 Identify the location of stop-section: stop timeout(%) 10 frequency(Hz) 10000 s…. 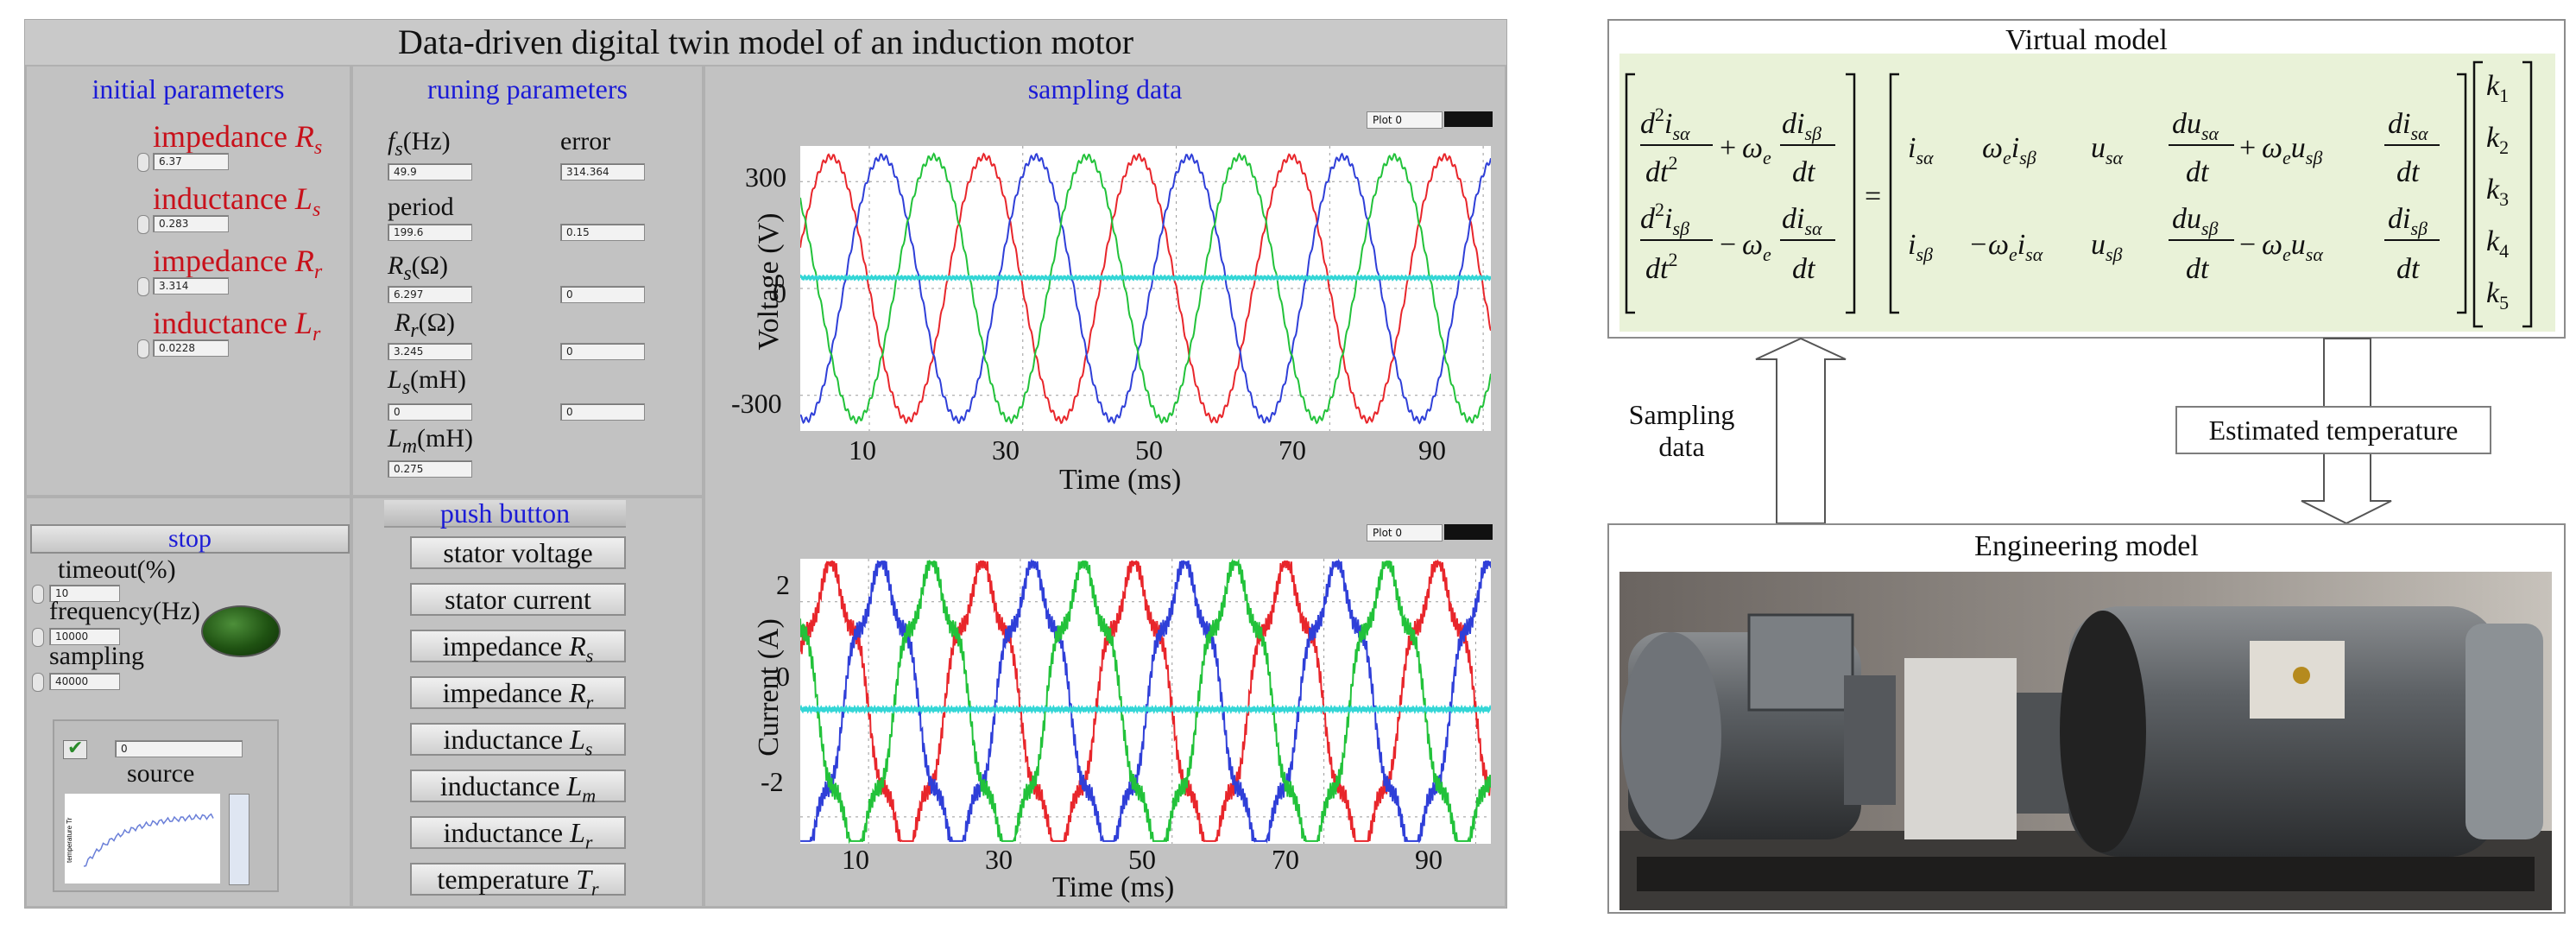
(188, 702).